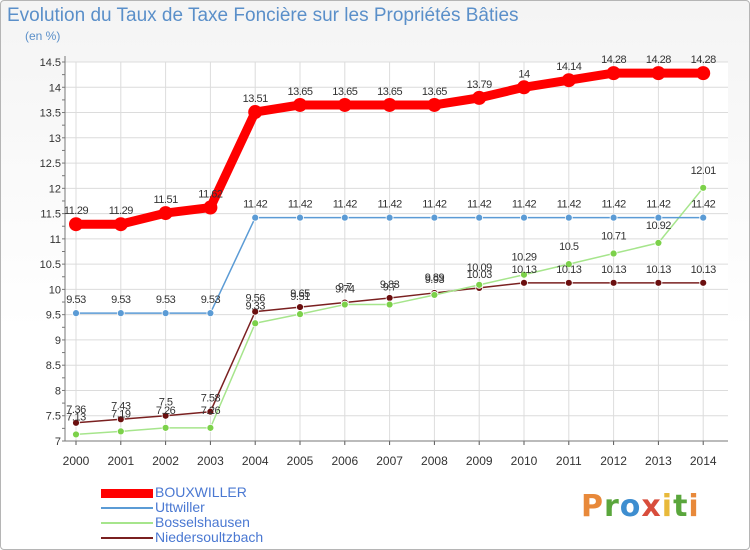 Image resolution: width=750 pixels, height=550 pixels. What do you see at coordinates (613, 237) in the screenshot?
I see `data-label: 10.71` at bounding box center [613, 237].